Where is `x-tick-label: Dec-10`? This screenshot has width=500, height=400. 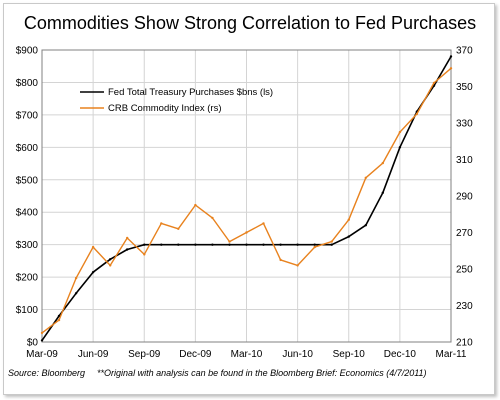 x-tick-label: Dec-10 is located at coordinates (400, 354).